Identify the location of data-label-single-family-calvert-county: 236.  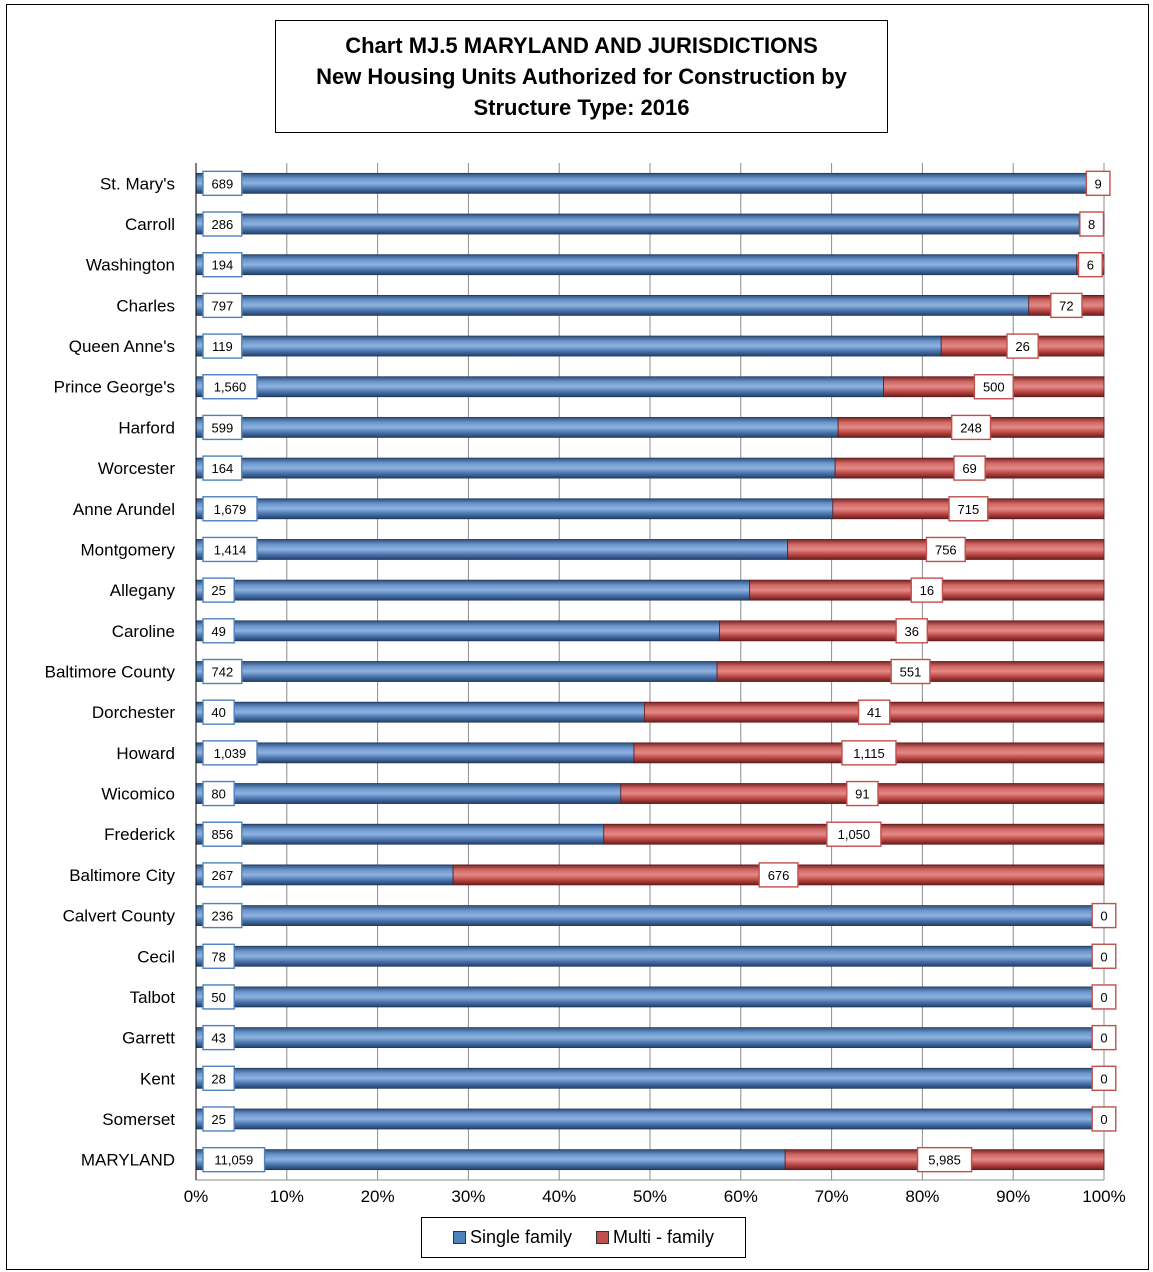
(223, 916).